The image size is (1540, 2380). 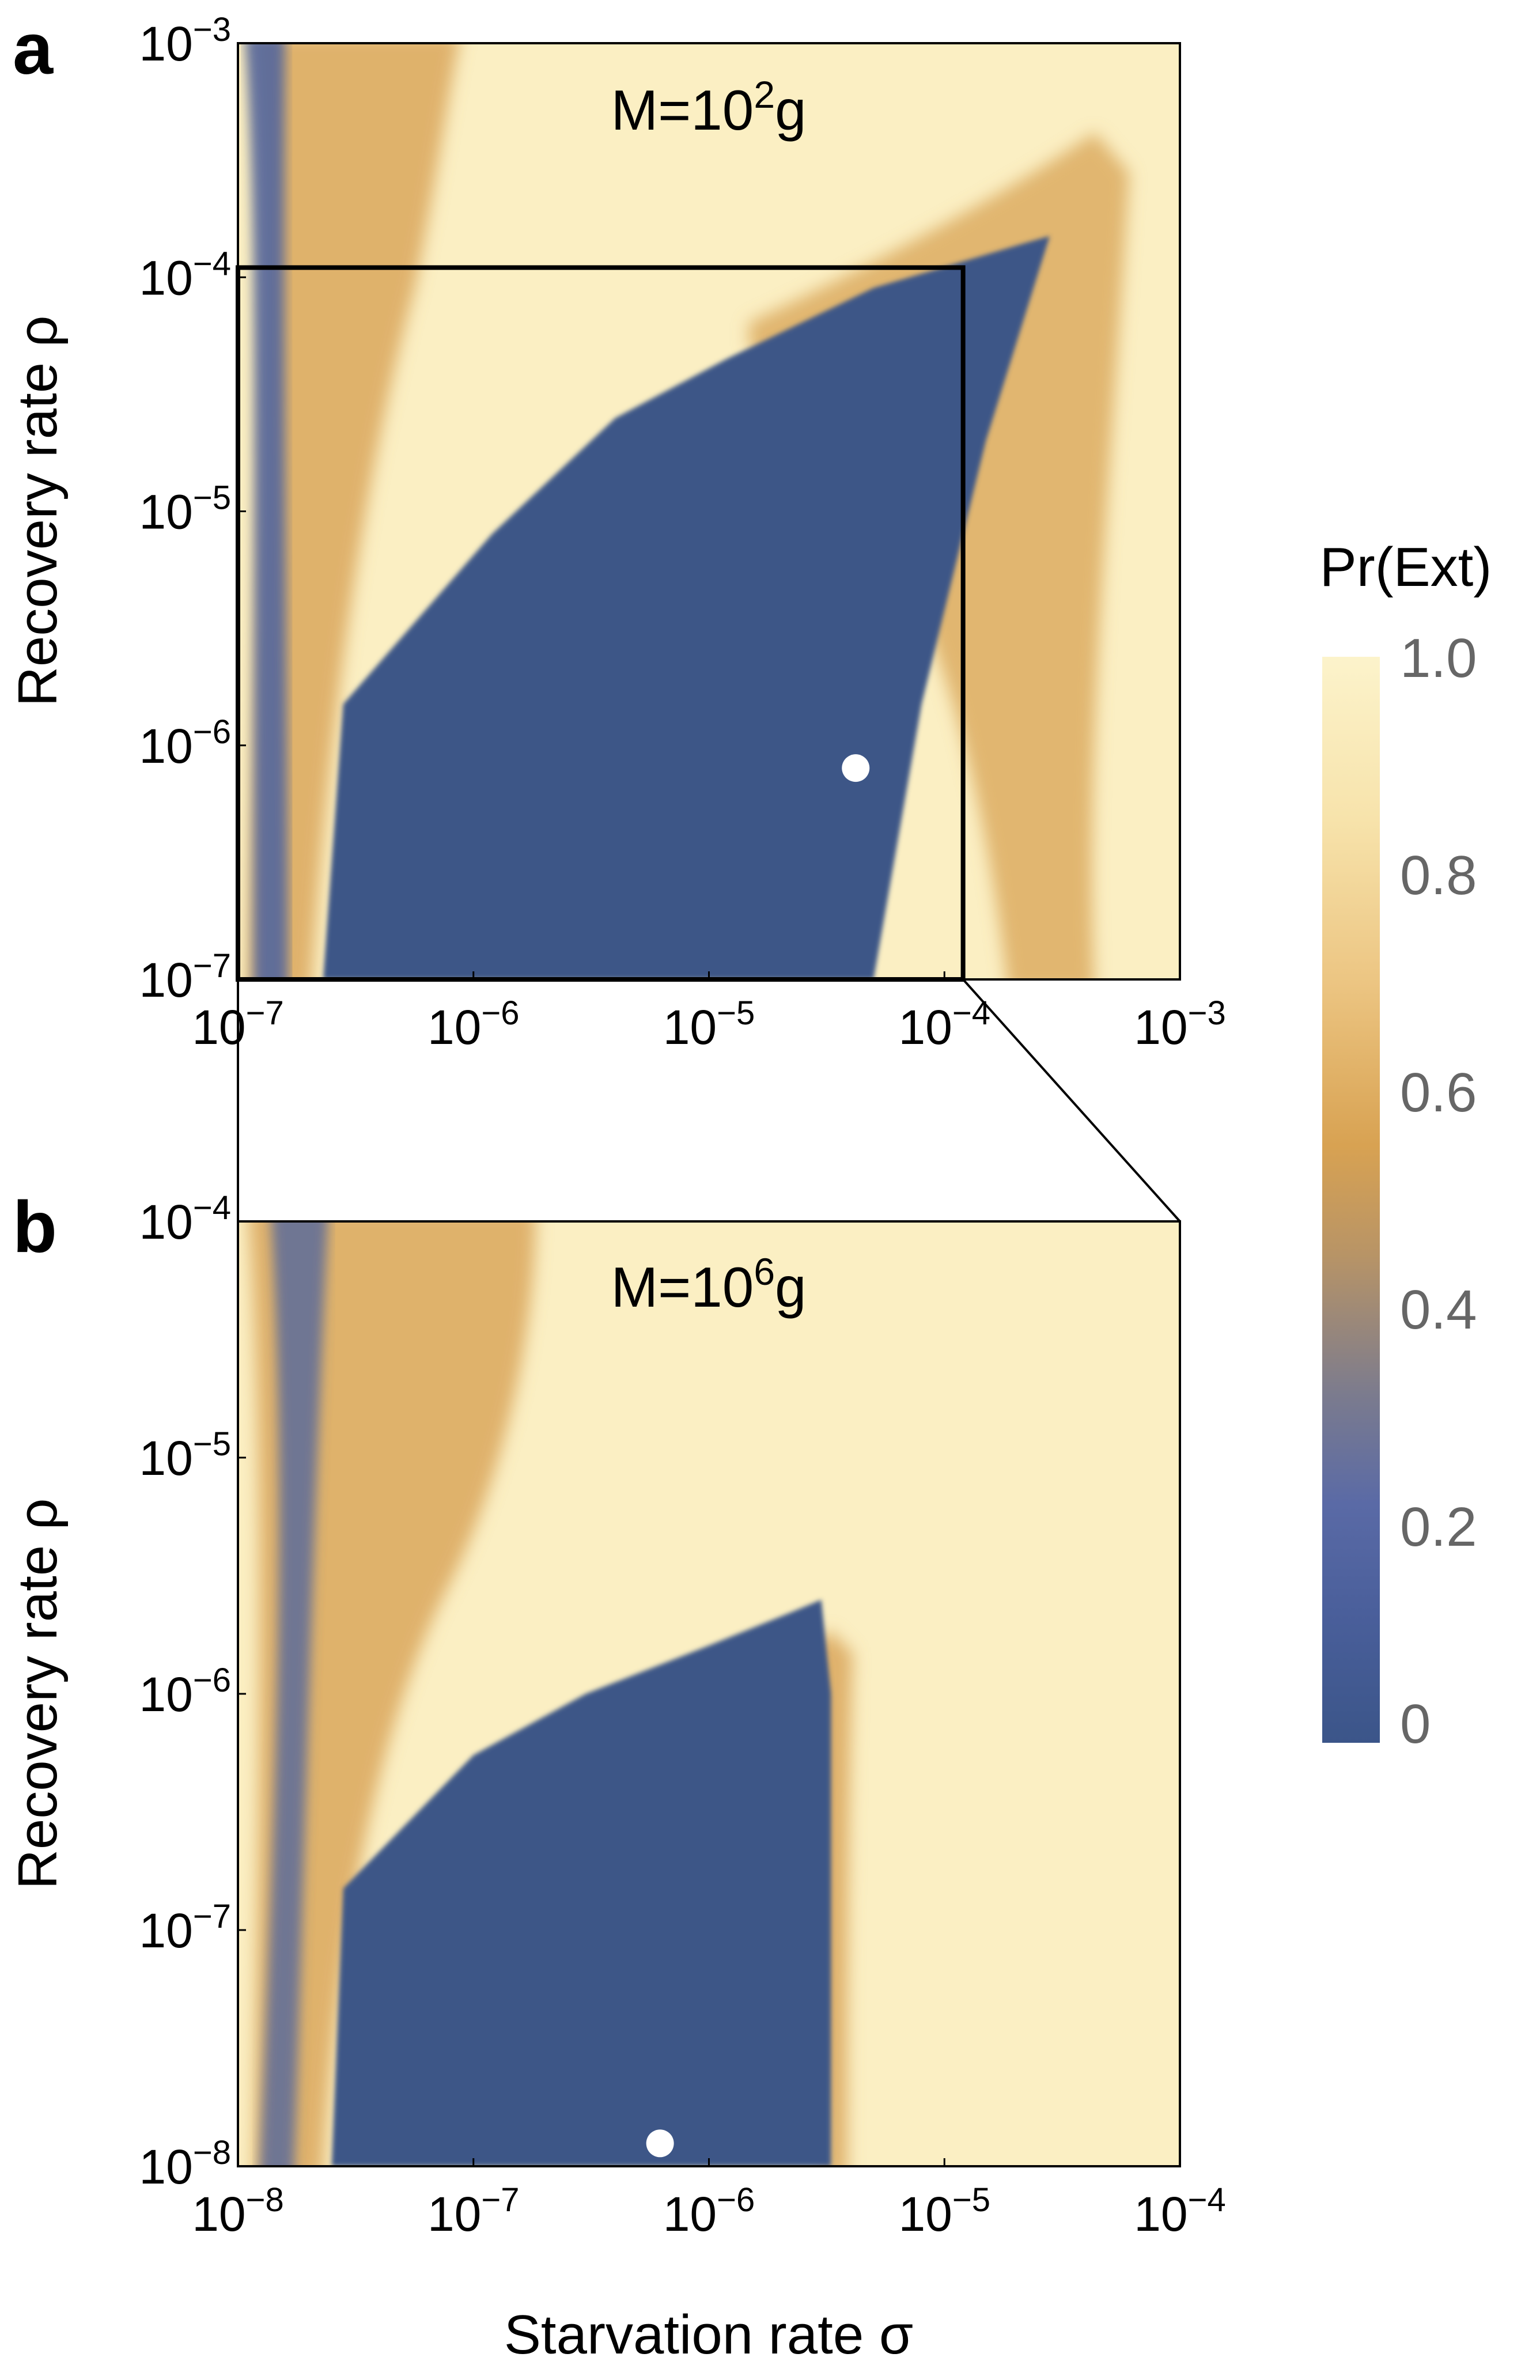 What do you see at coordinates (660, 2143) in the screenshot?
I see `panel-b-marker` at bounding box center [660, 2143].